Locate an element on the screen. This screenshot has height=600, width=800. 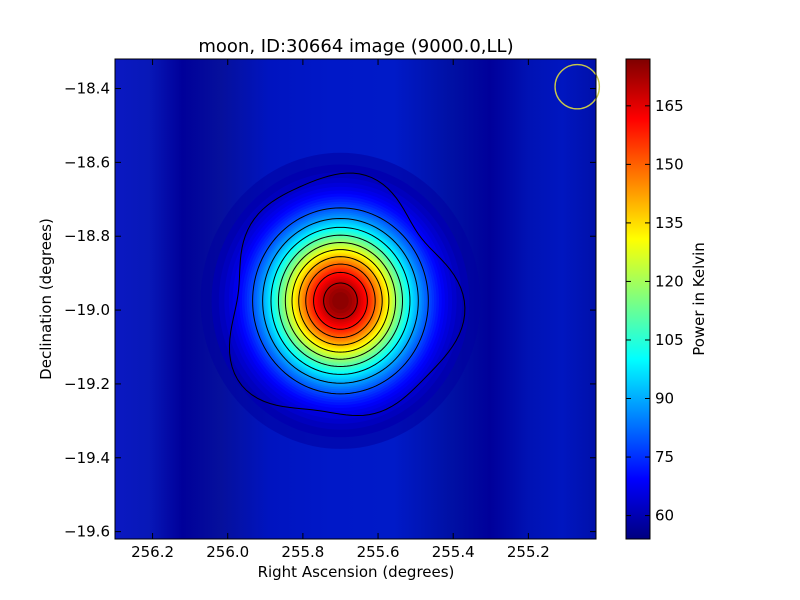
colorbar-tick-label: 60 is located at coordinates (664, 516).